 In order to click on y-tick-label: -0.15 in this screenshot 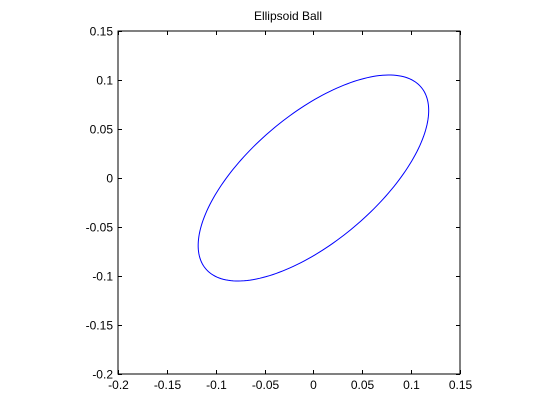, I will do `click(100, 326)`.